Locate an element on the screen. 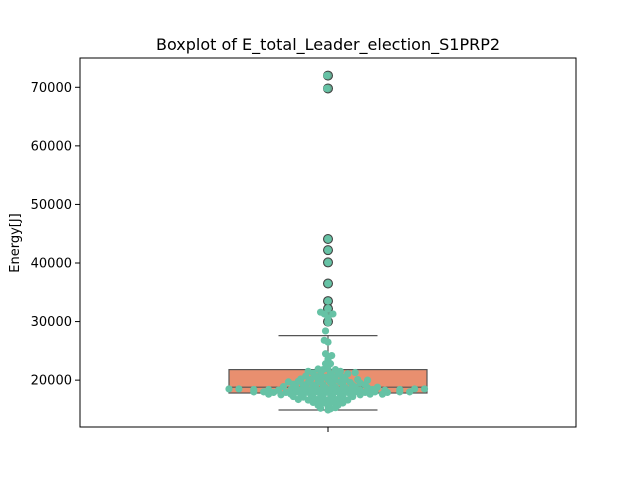  y-tick-label: 70000 is located at coordinates (51, 88).